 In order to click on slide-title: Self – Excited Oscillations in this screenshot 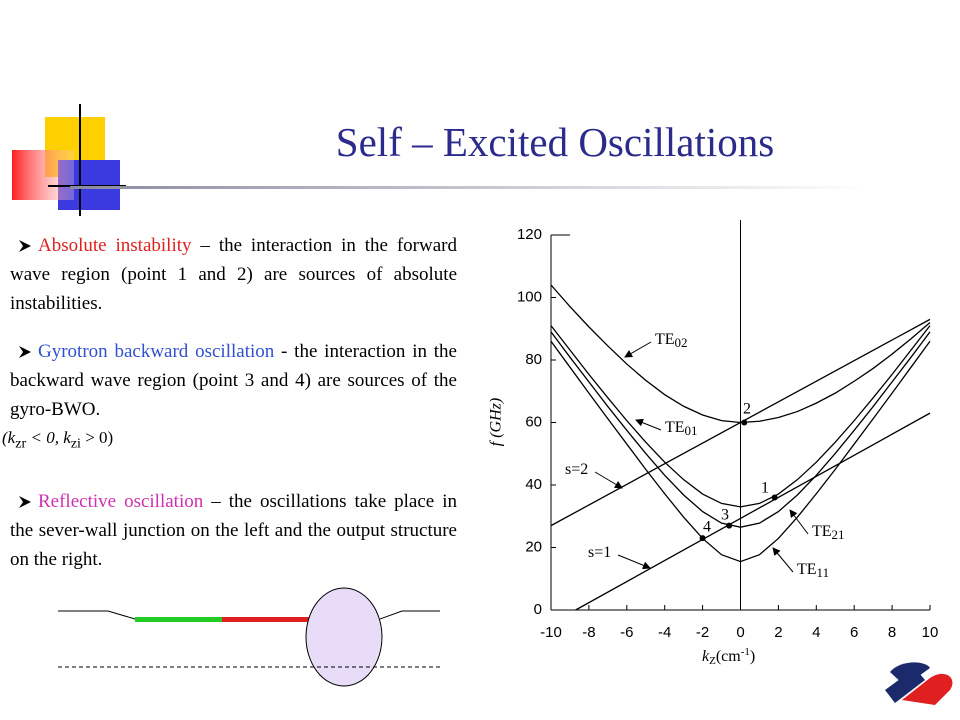, I will do `click(555, 142)`.